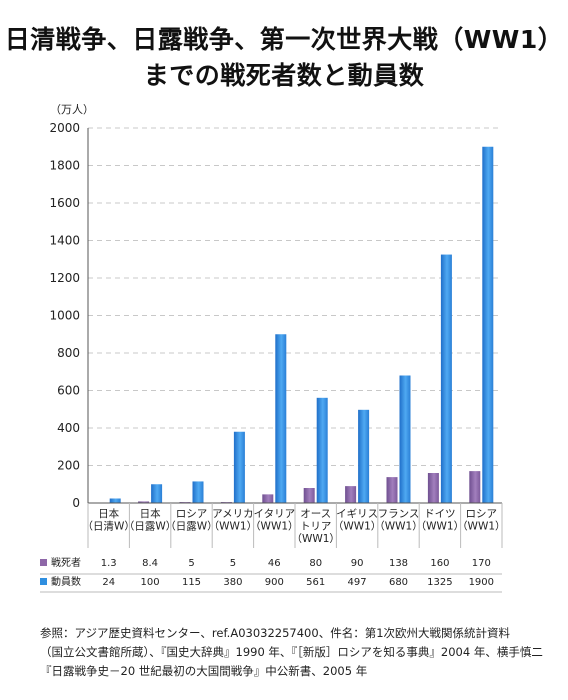 This screenshot has width=568, height=700. What do you see at coordinates (399, 514) in the screenshot?
I see `category-label: フランス` at bounding box center [399, 514].